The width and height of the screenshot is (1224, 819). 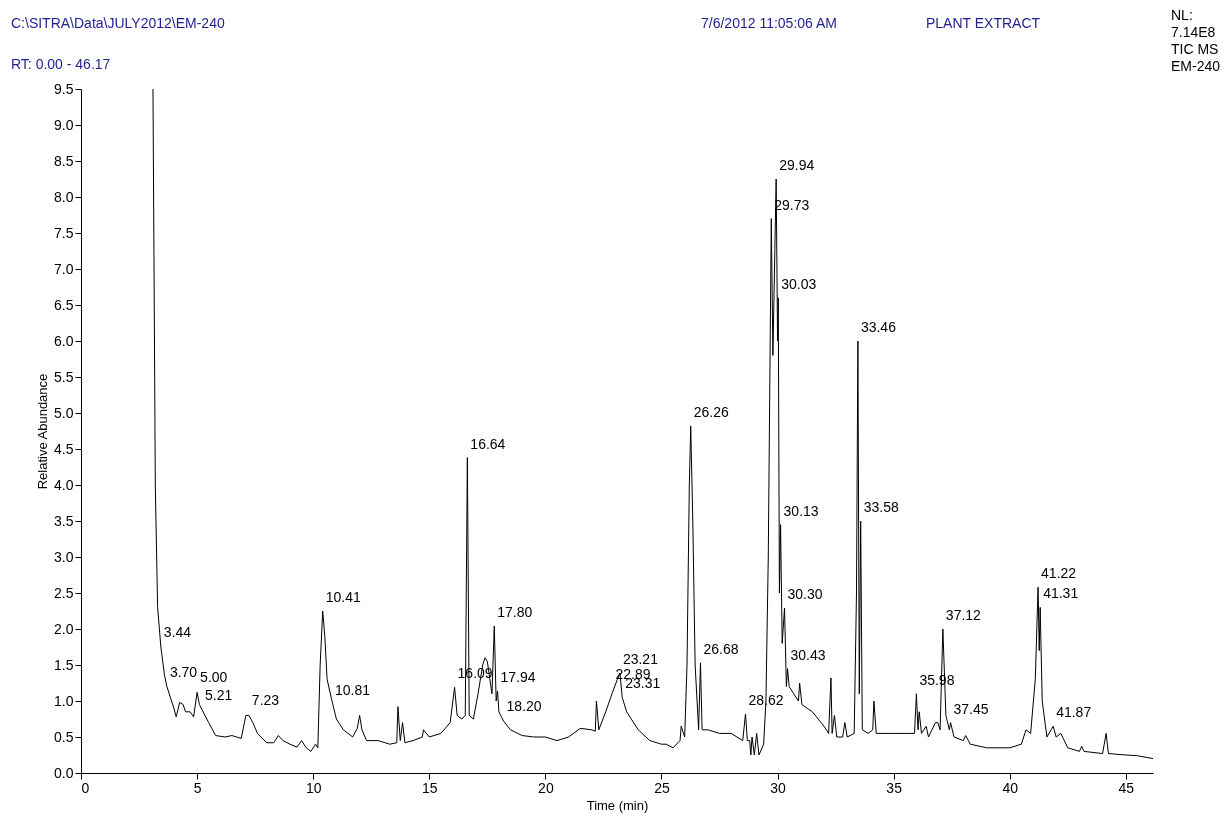 I want to click on y-tick-label: 6.5, so click(x=64, y=304).